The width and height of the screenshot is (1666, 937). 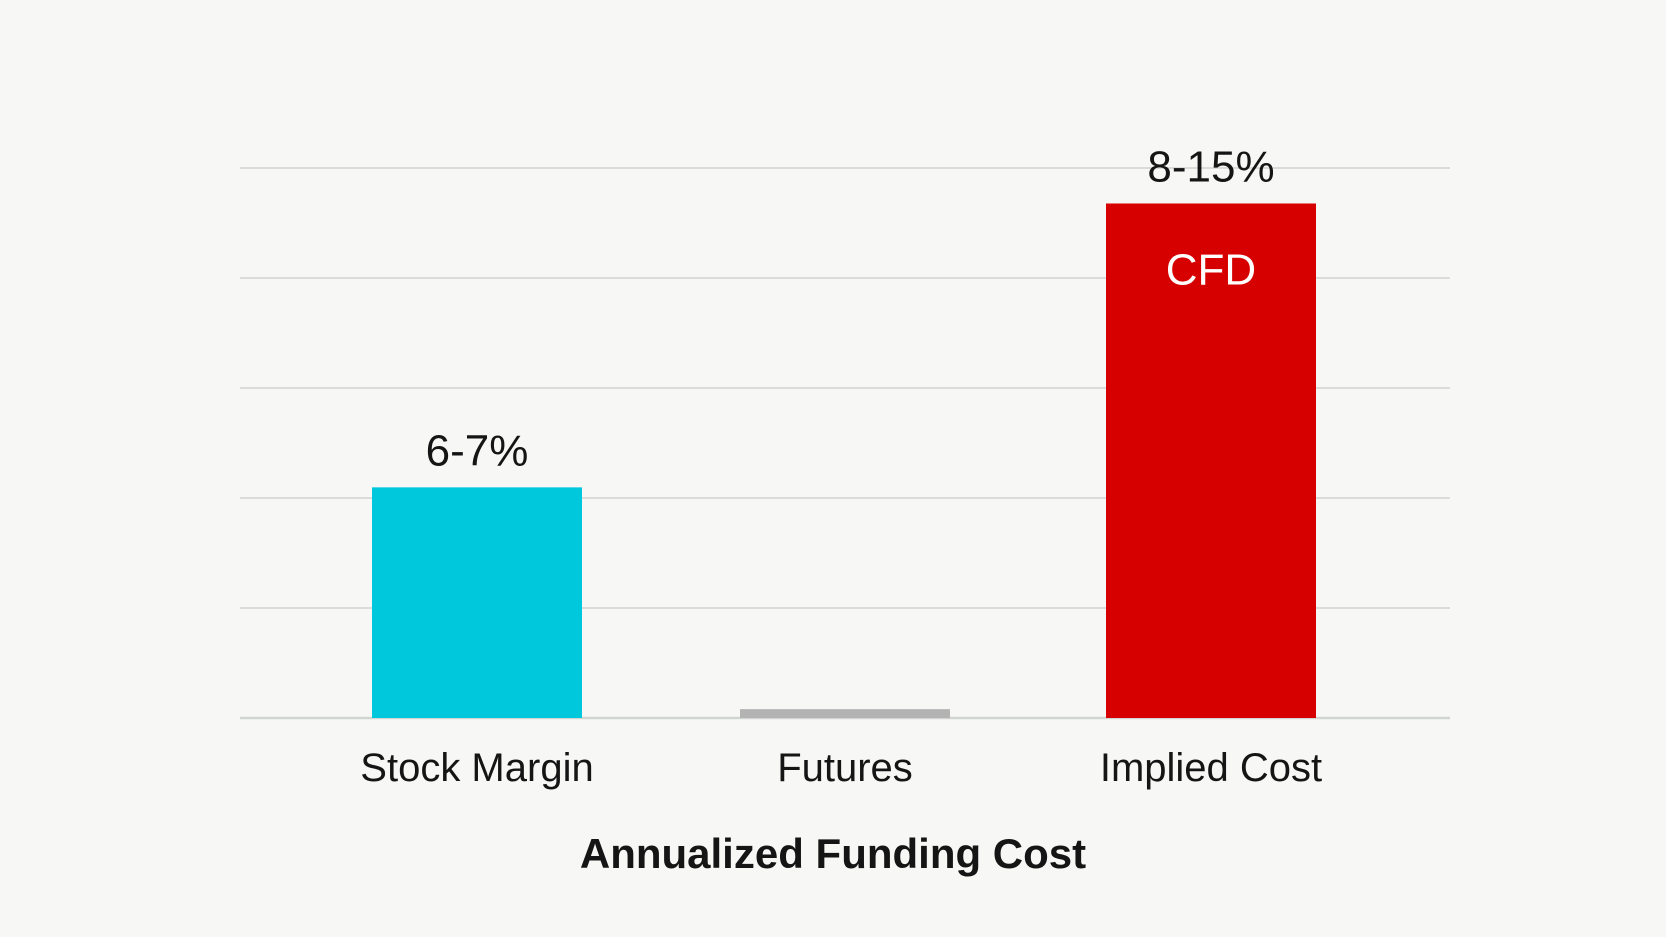 What do you see at coordinates (845, 713) in the screenshot?
I see `bar-futures` at bounding box center [845, 713].